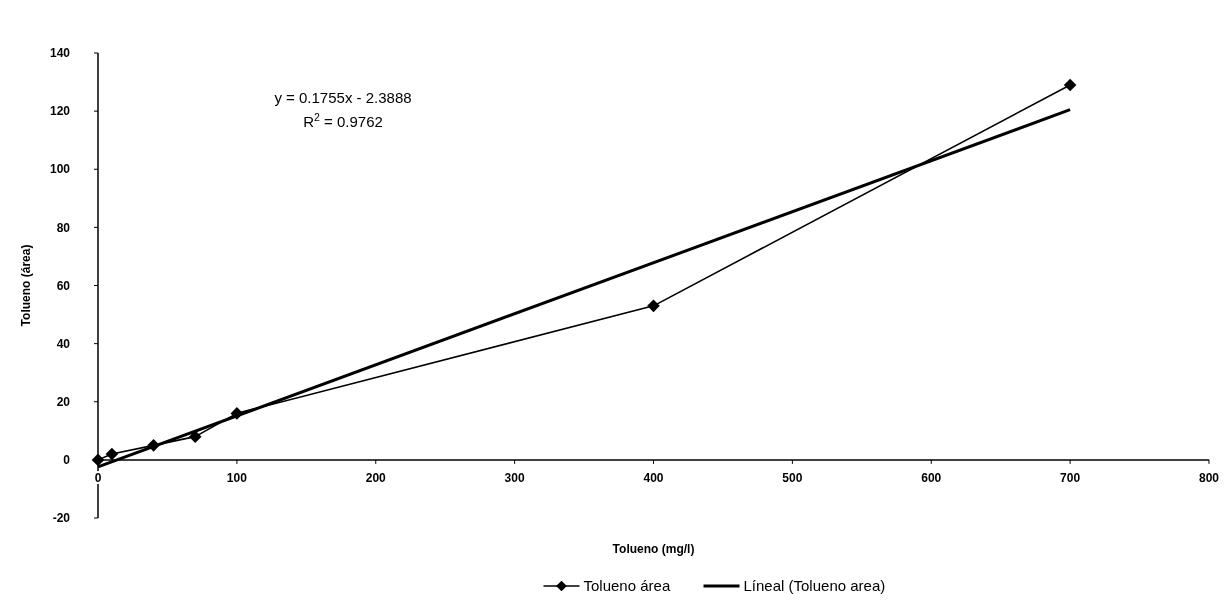 This screenshot has width=1224, height=615. What do you see at coordinates (343, 97) in the screenshot?
I see `annotation: y = 0.1755x - 2.3888` at bounding box center [343, 97].